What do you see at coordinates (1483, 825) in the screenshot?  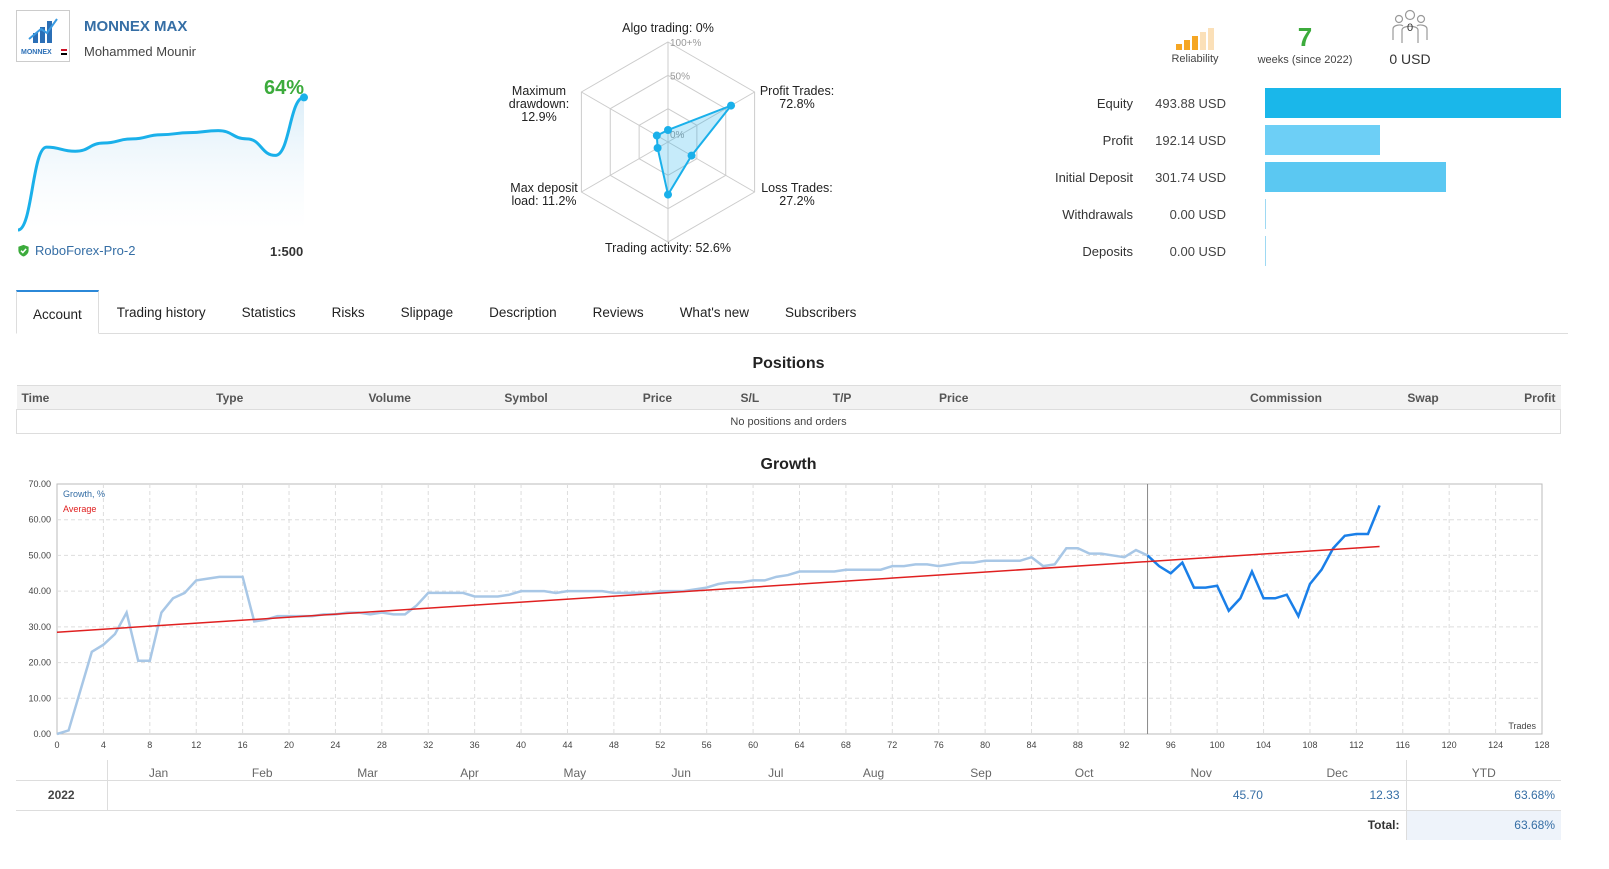 I see `total-value: 63.68%` at bounding box center [1483, 825].